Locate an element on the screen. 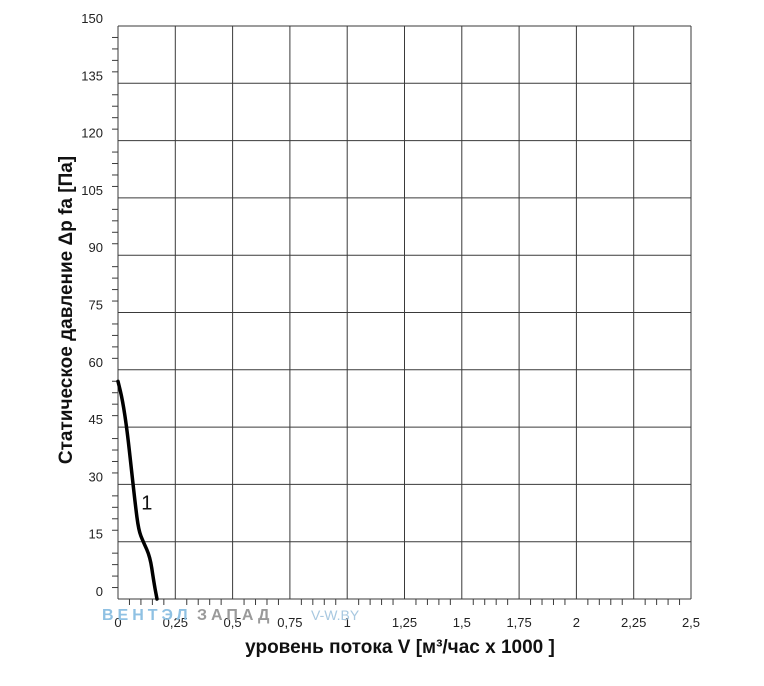 Image resolution: width=764 pixels, height=686 pixels. y-tick-label: 150 is located at coordinates (92, 18).